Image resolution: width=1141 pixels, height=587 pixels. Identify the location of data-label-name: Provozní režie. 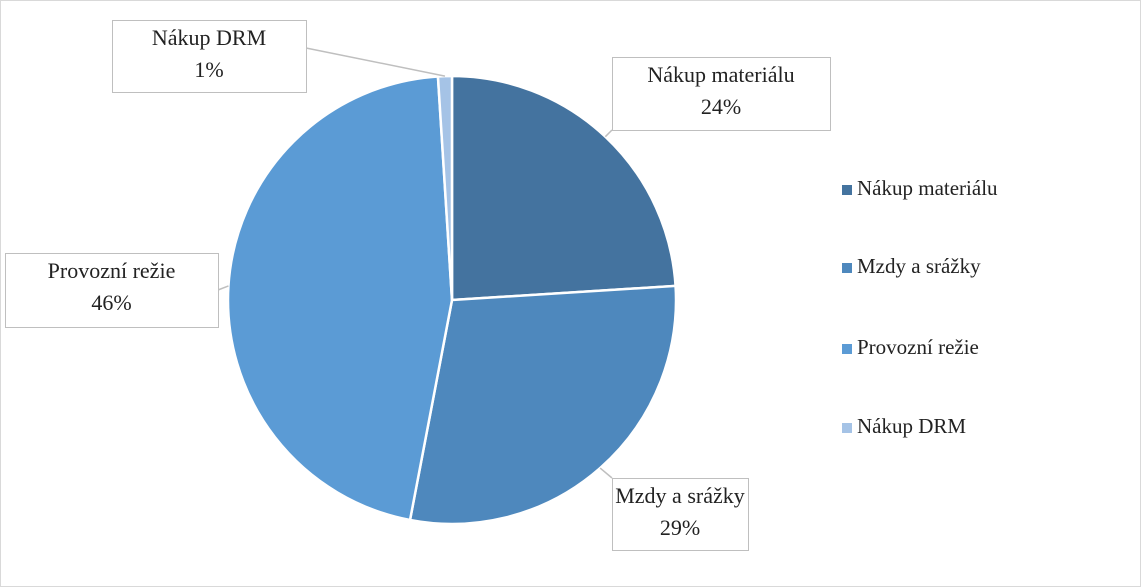
(112, 270).